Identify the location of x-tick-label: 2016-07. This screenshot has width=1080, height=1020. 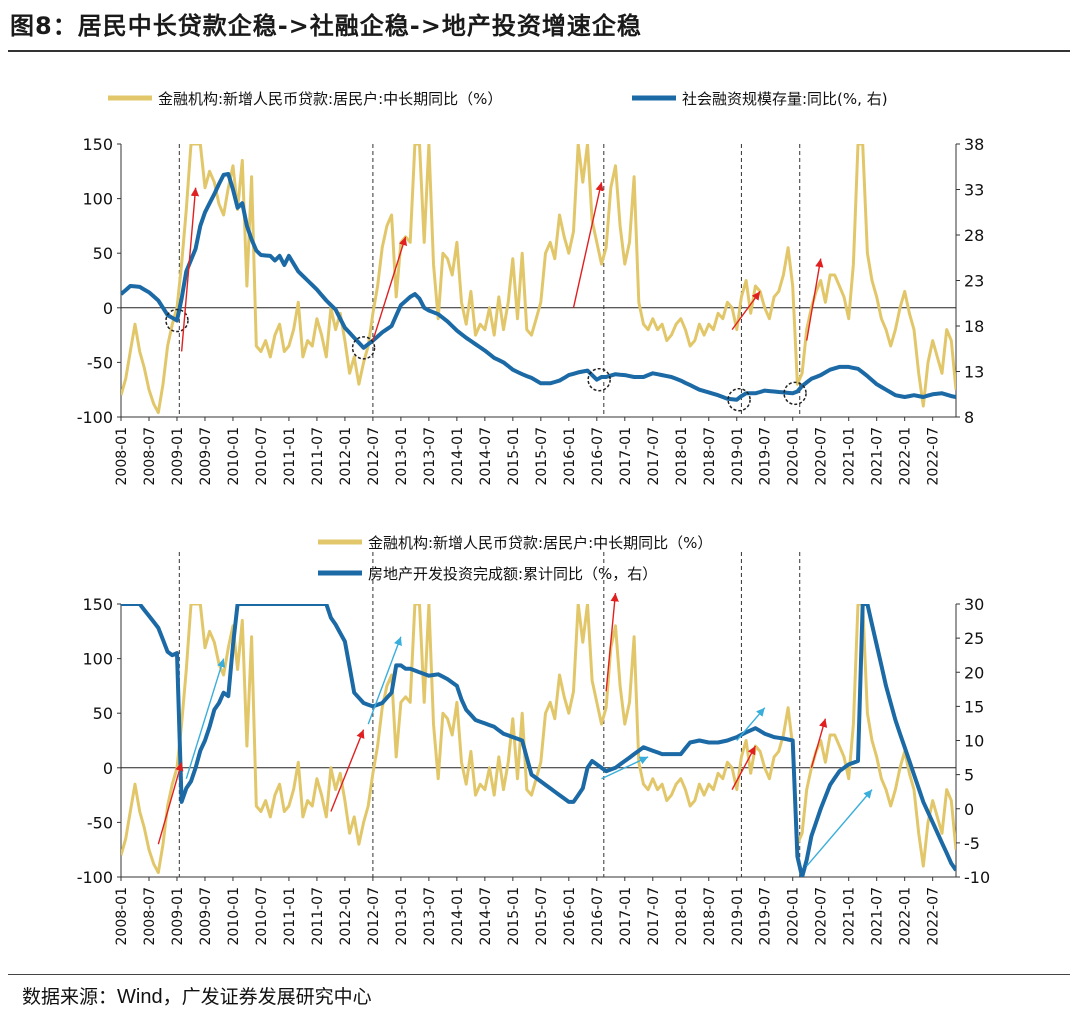
(598, 456).